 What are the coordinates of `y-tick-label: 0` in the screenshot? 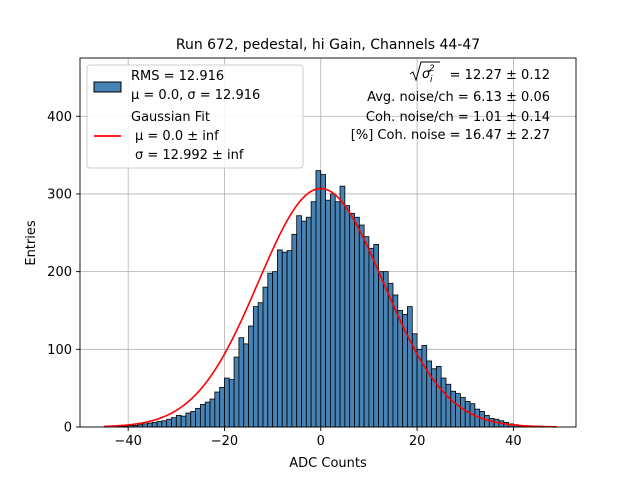 It's located at (68, 428).